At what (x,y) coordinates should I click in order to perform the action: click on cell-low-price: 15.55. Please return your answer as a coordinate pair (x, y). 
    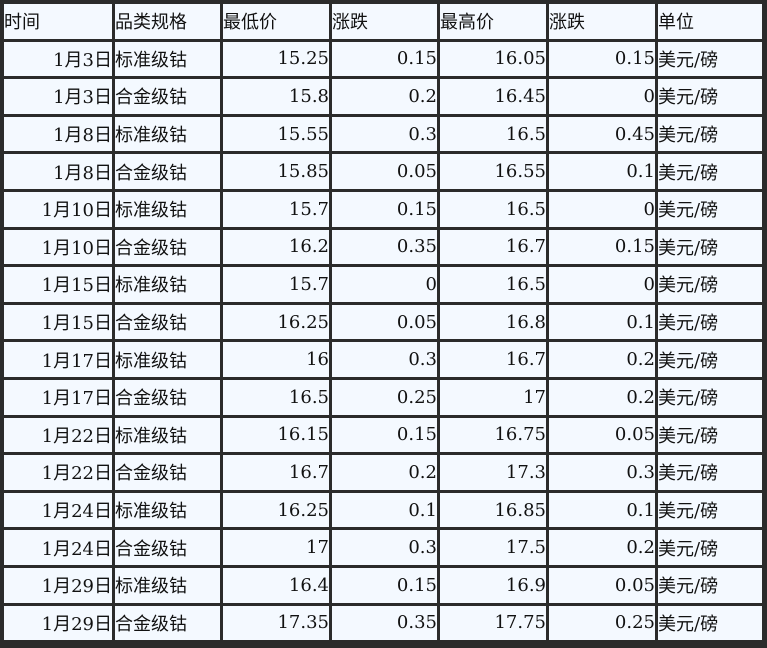
    Looking at the image, I should click on (276, 134).